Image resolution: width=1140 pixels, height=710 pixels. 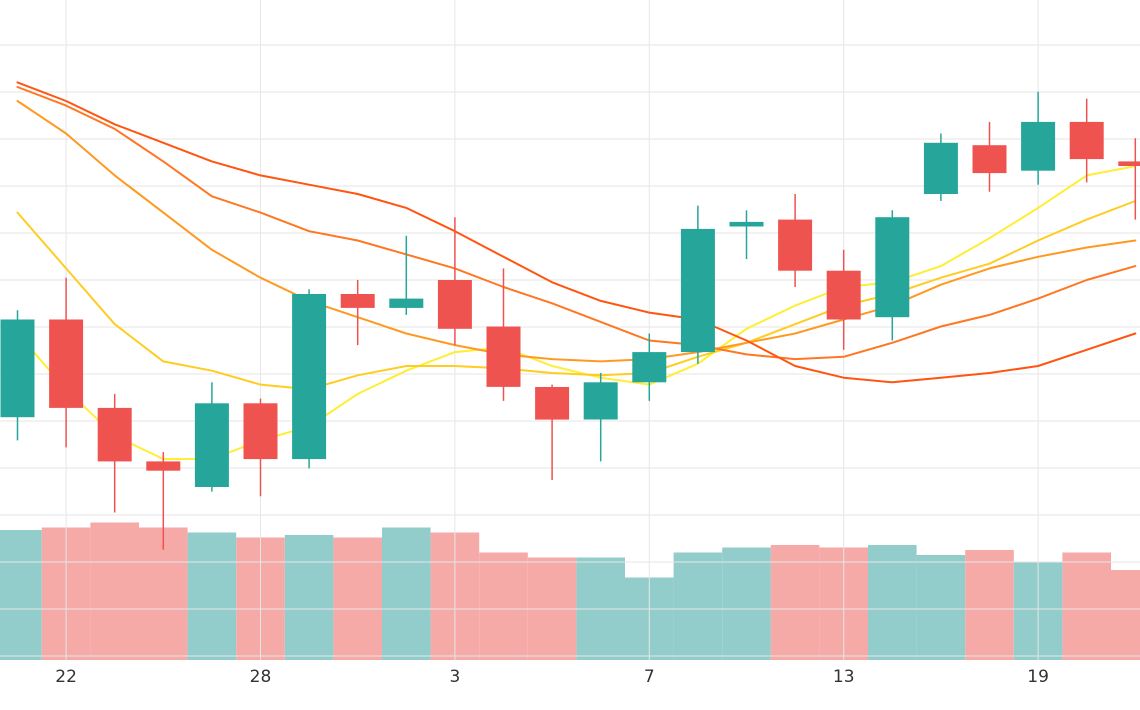 What do you see at coordinates (454, 677) in the screenshot?
I see `x-tick-label: 3` at bounding box center [454, 677].